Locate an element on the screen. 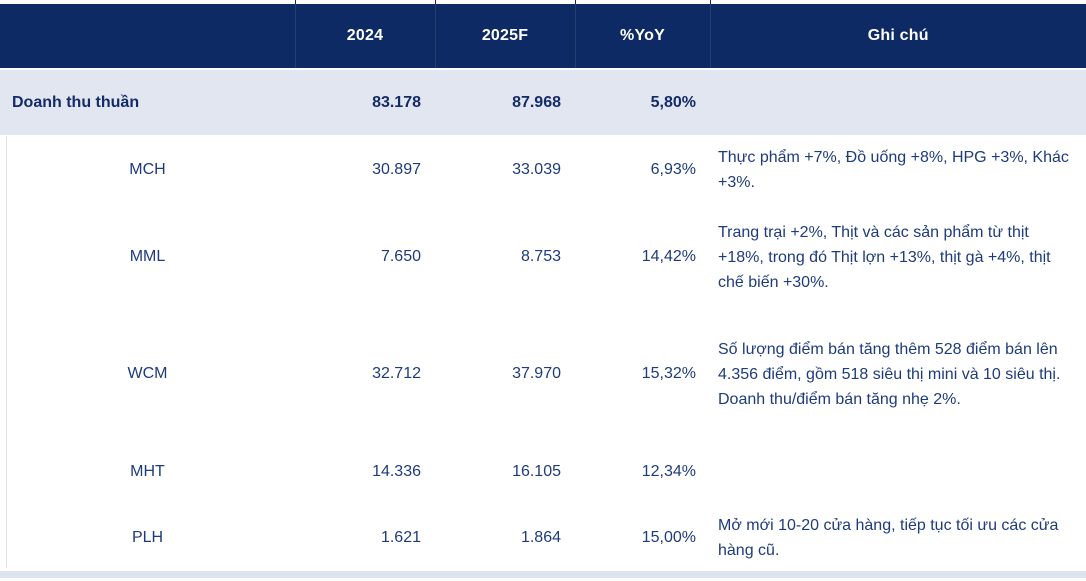  value-2024: 7.650 is located at coordinates (400, 256).